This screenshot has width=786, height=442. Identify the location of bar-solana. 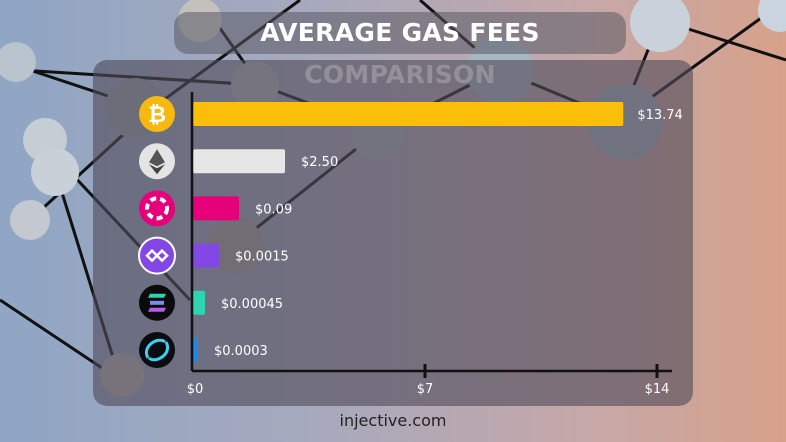
(199, 302).